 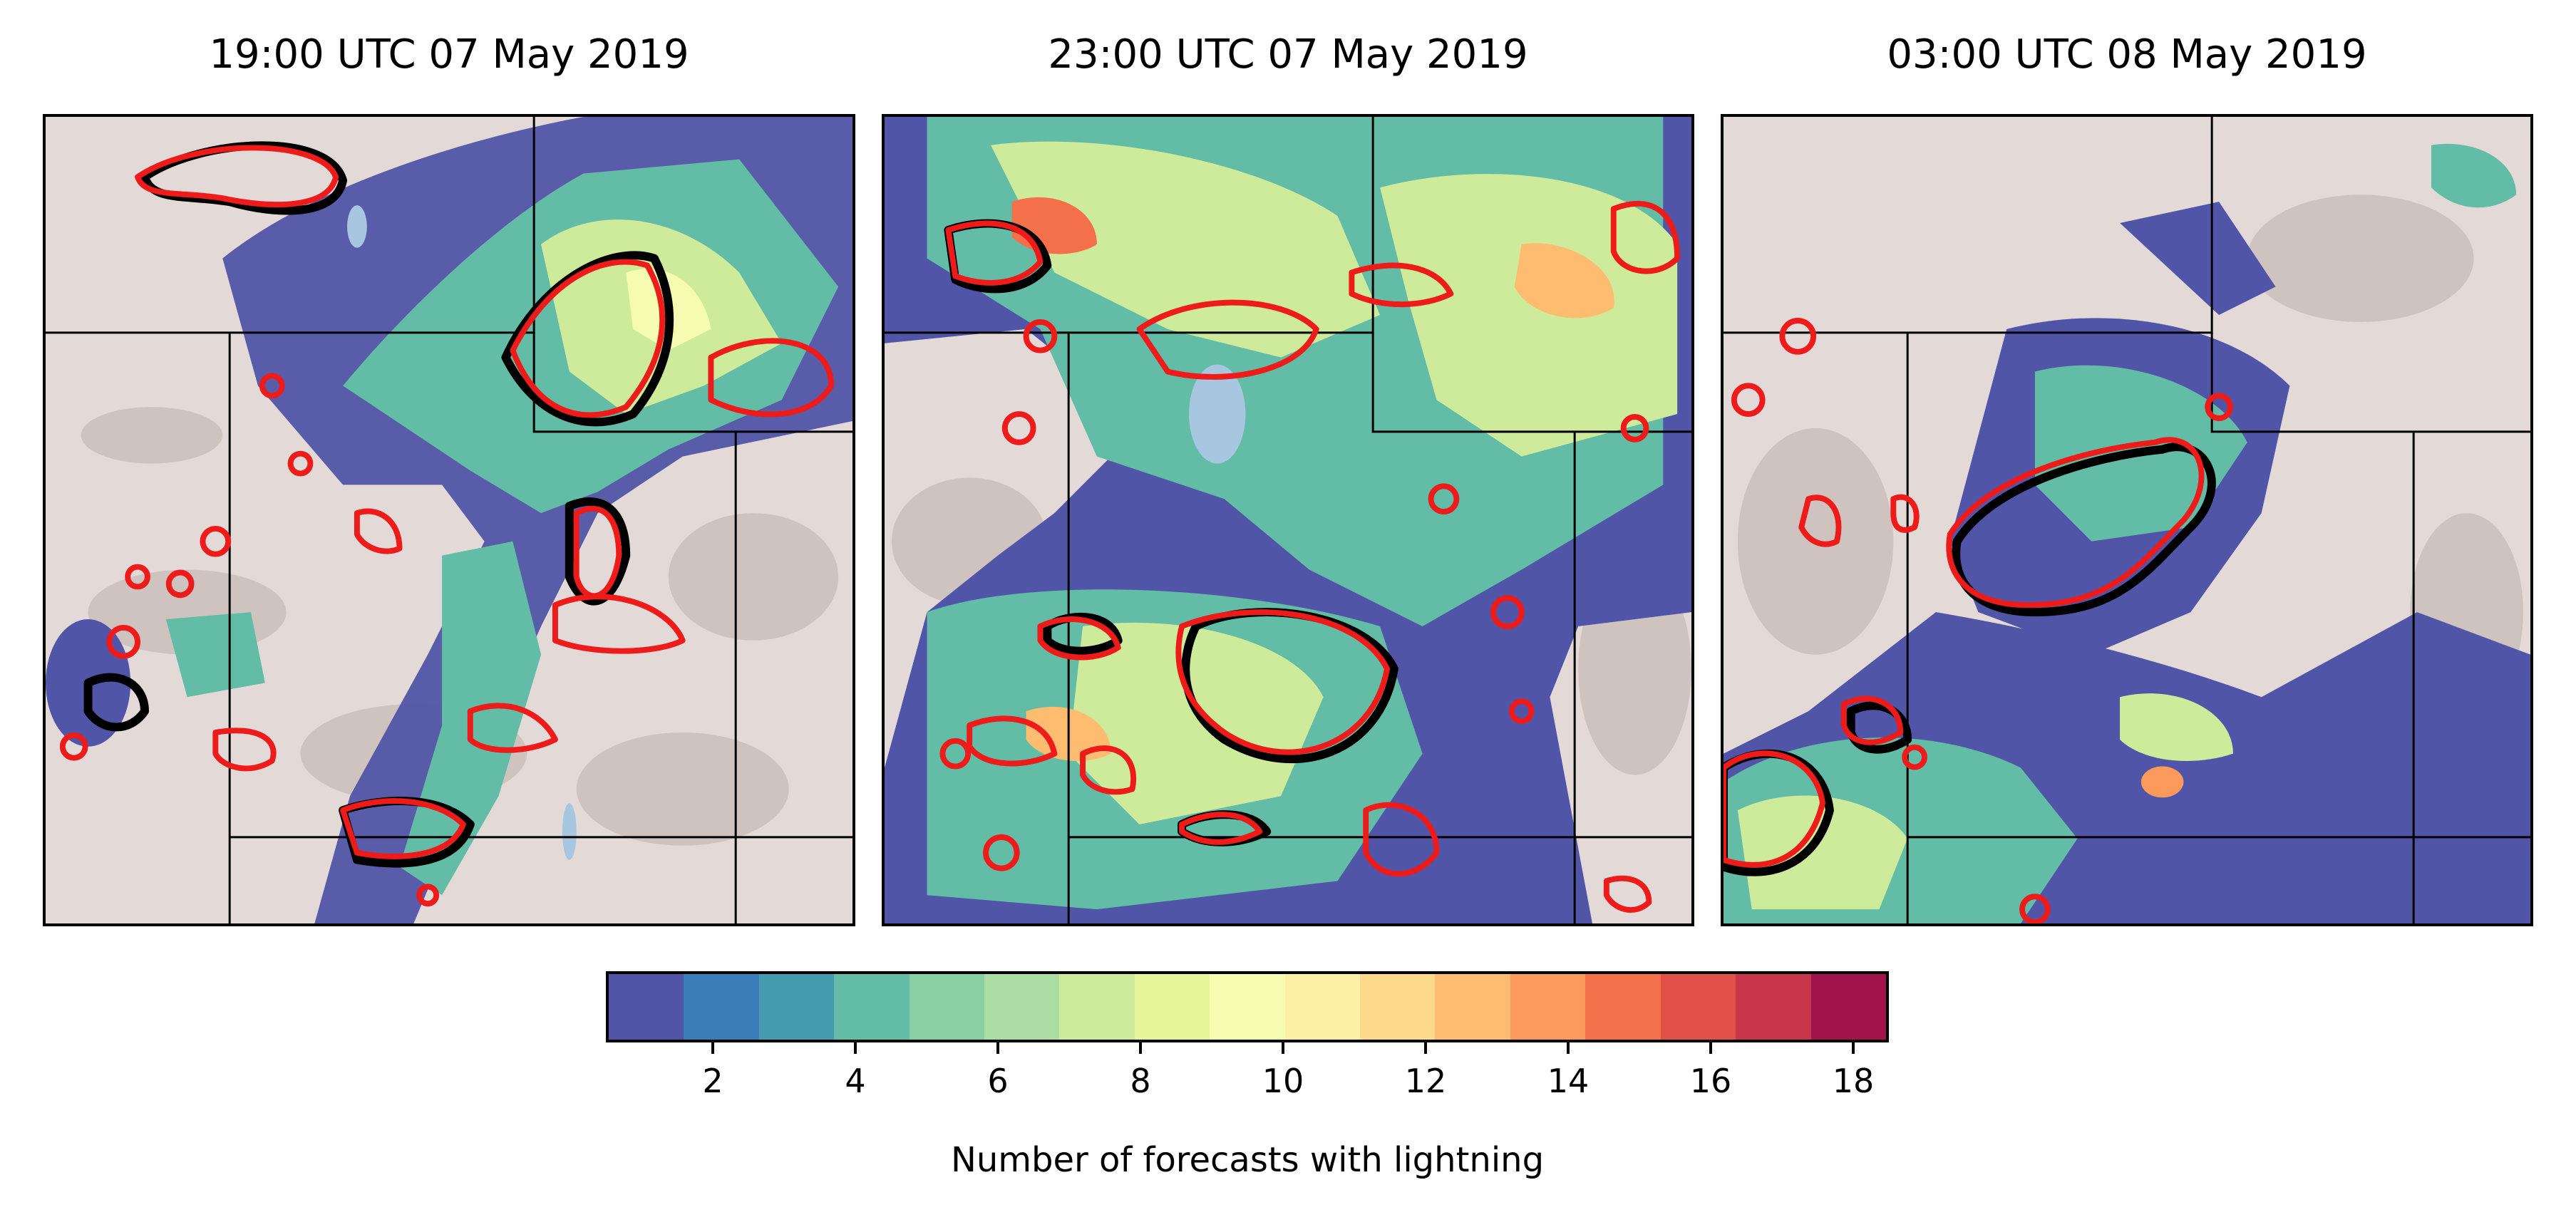 What do you see at coordinates (712, 1081) in the screenshot?
I see `colorbar-tick-label: 2` at bounding box center [712, 1081].